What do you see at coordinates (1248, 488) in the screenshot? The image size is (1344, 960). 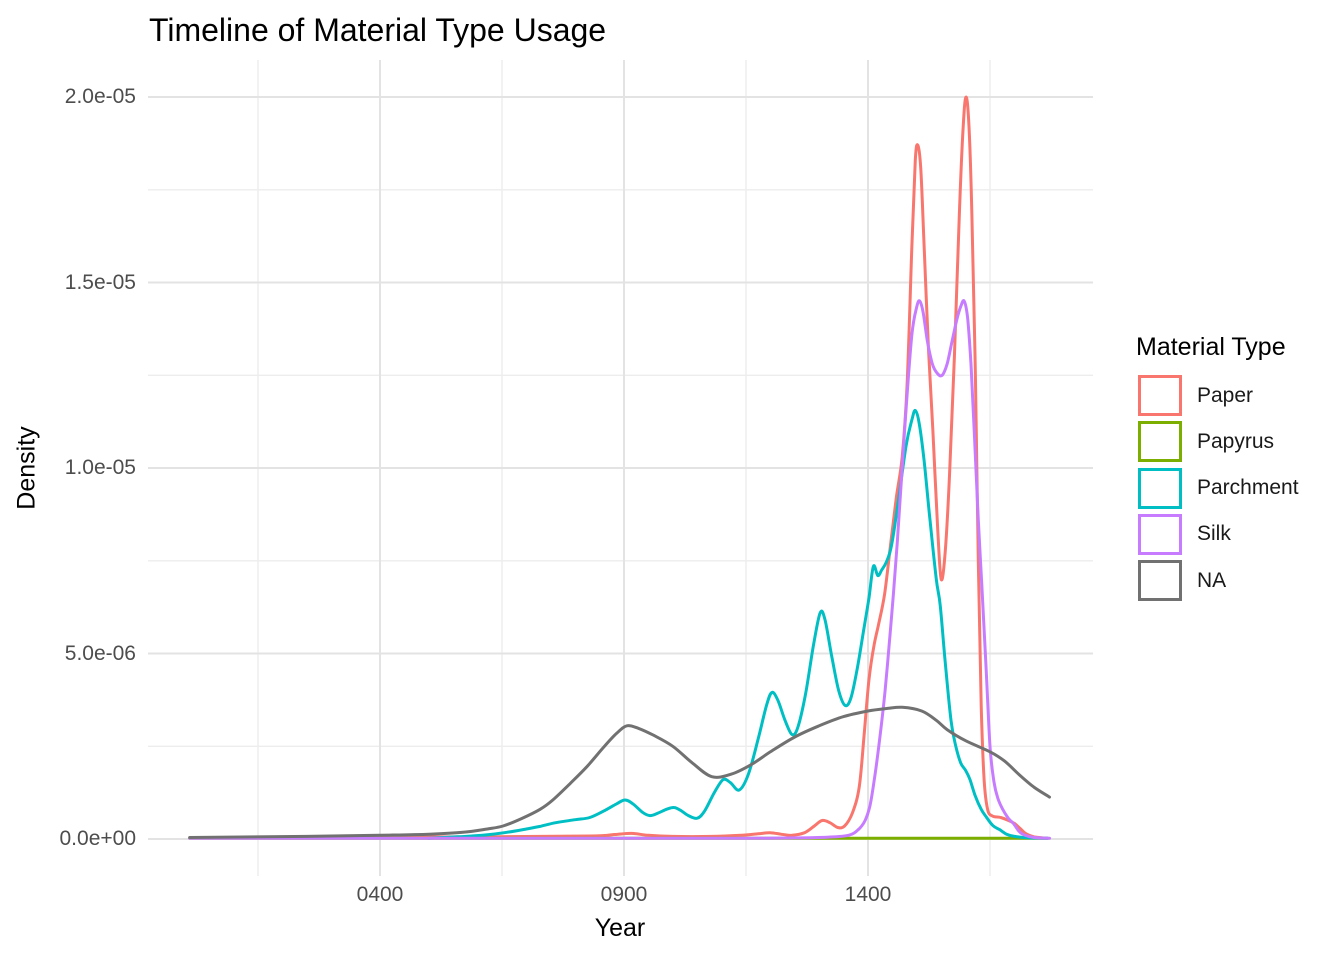 I see `legend-label: Parchment` at bounding box center [1248, 488].